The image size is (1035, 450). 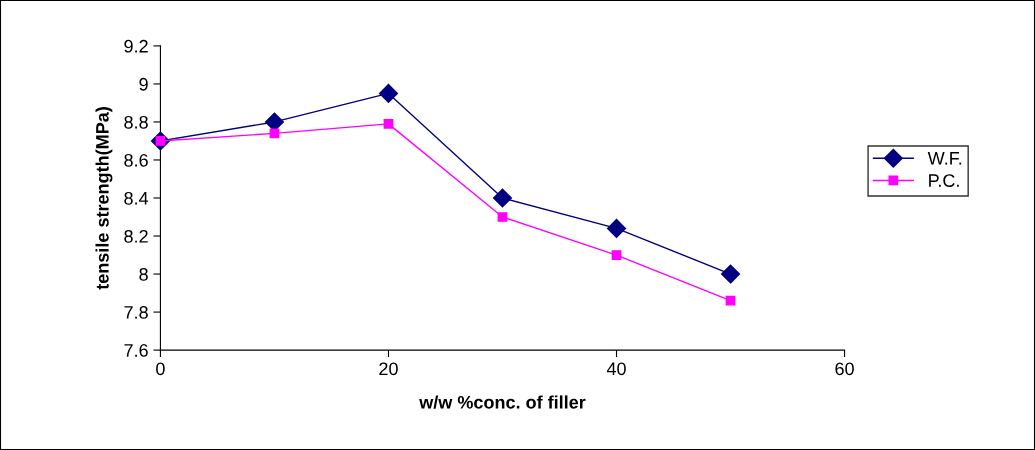 I want to click on x-axis-title: w/w %conc. of filler, so click(x=502, y=402).